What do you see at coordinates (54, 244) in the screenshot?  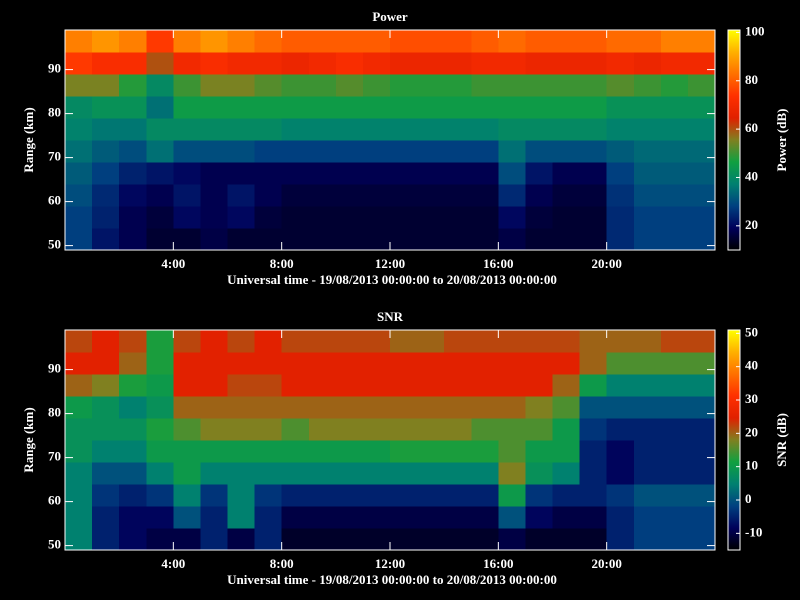 I see `y-tick-label: 50` at bounding box center [54, 244].